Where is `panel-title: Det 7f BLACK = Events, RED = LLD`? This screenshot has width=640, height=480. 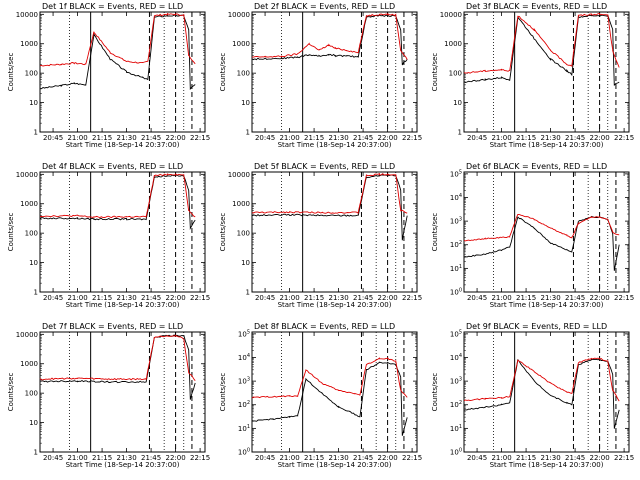
panel-title: Det 7f BLACK = Events, RED = LLD is located at coordinates (112, 326).